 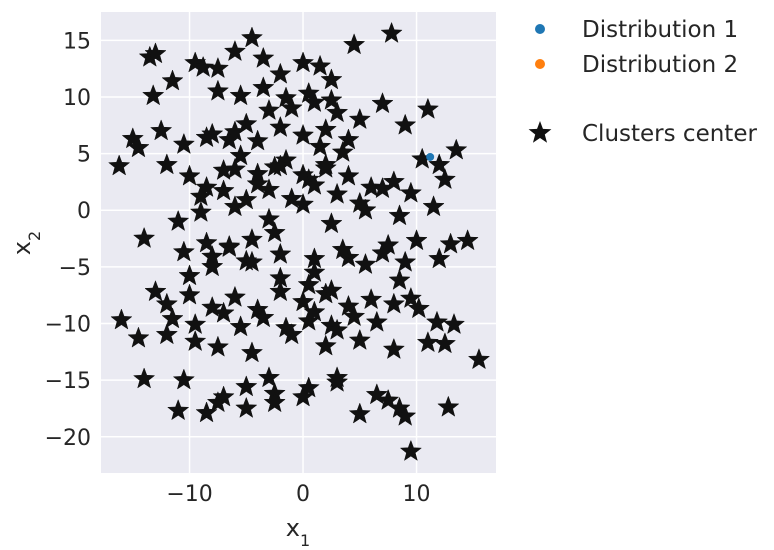 I want to click on distribution-point, so click(x=430, y=156).